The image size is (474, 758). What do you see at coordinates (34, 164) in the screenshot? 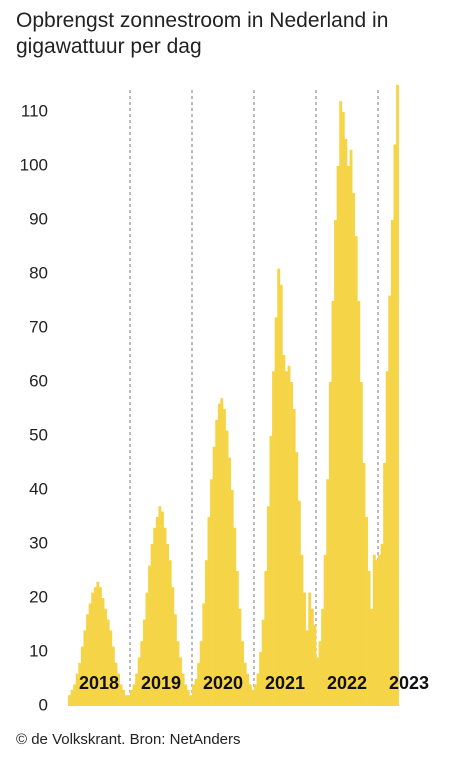
I see `y-tick-label: 100` at bounding box center [34, 164].